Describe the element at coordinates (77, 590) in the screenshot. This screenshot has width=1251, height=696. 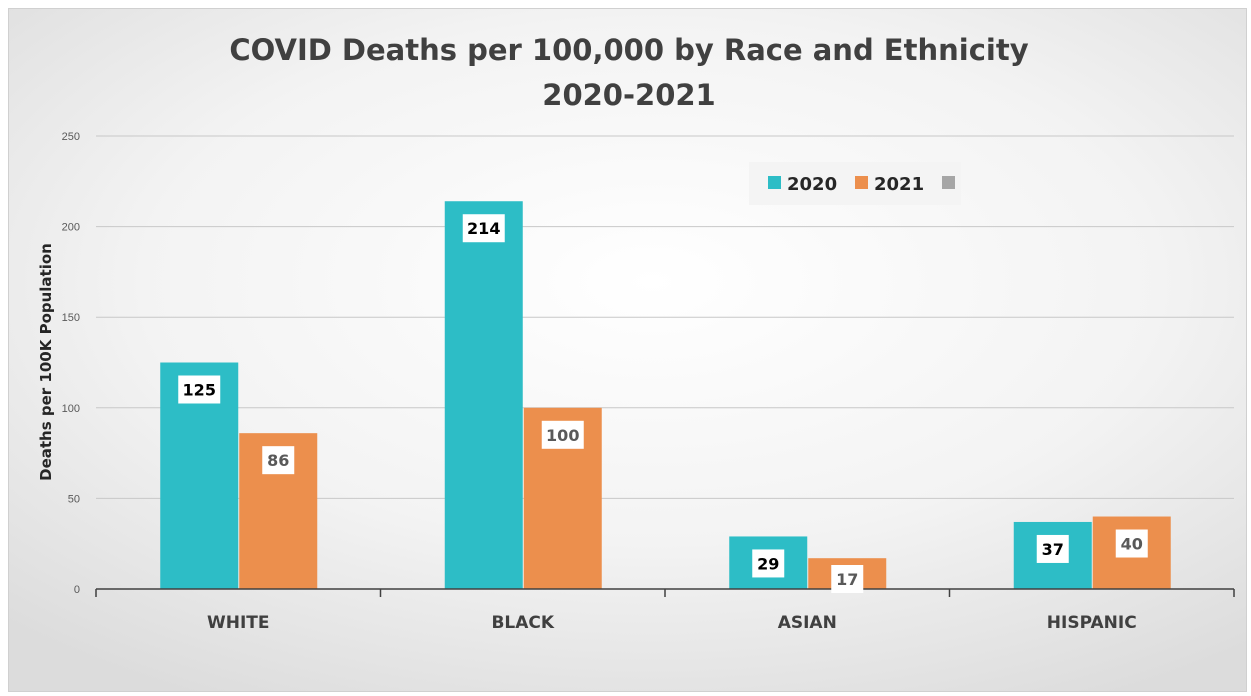
I see `y-tick-label: 0` at that location.